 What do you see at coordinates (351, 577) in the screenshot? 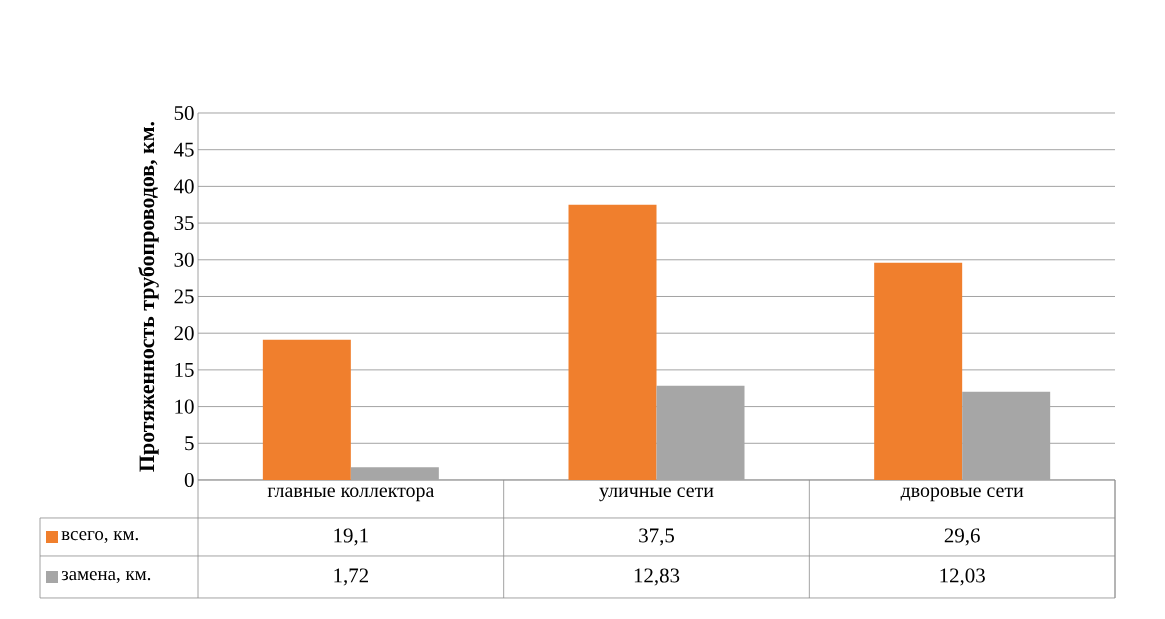
I see `data-label: 1,72` at bounding box center [351, 577].